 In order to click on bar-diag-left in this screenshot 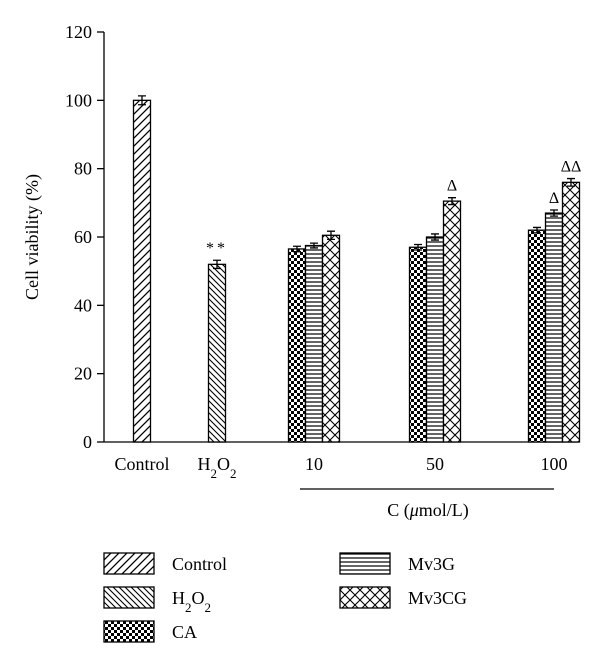, I will do `click(217, 353)`.